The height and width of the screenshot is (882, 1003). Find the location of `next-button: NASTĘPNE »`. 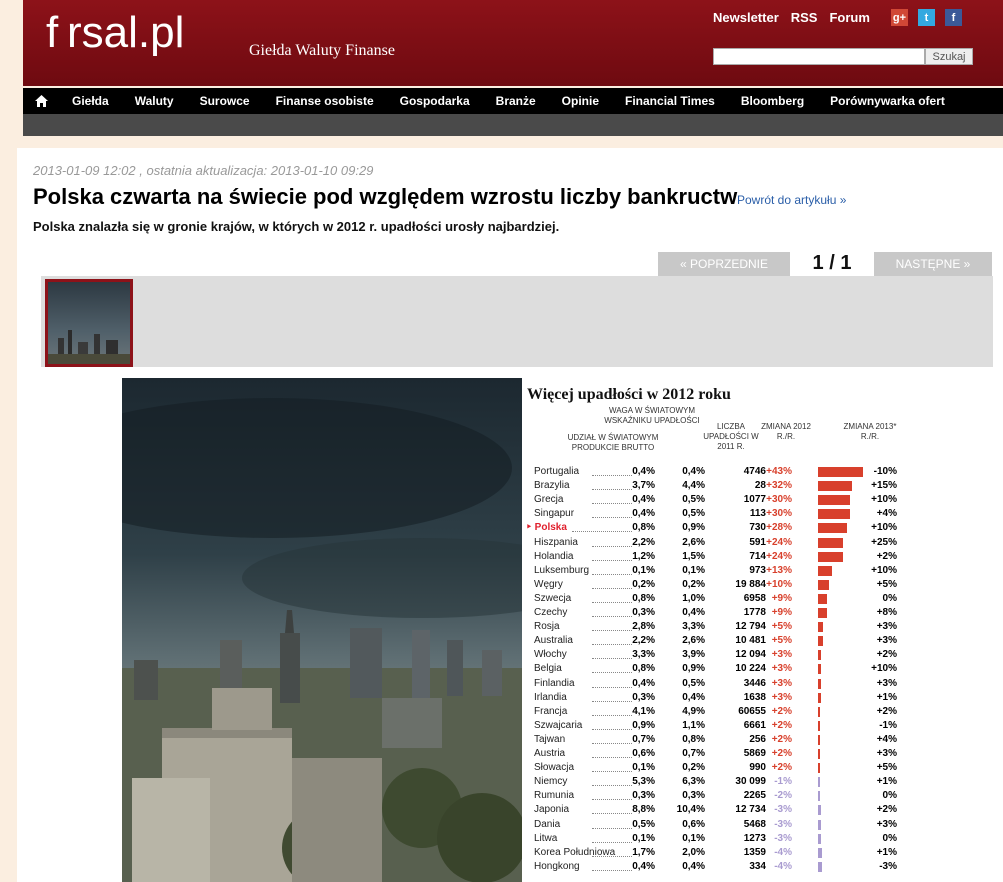

next-button: NASTĘPNE » is located at coordinates (933, 263).